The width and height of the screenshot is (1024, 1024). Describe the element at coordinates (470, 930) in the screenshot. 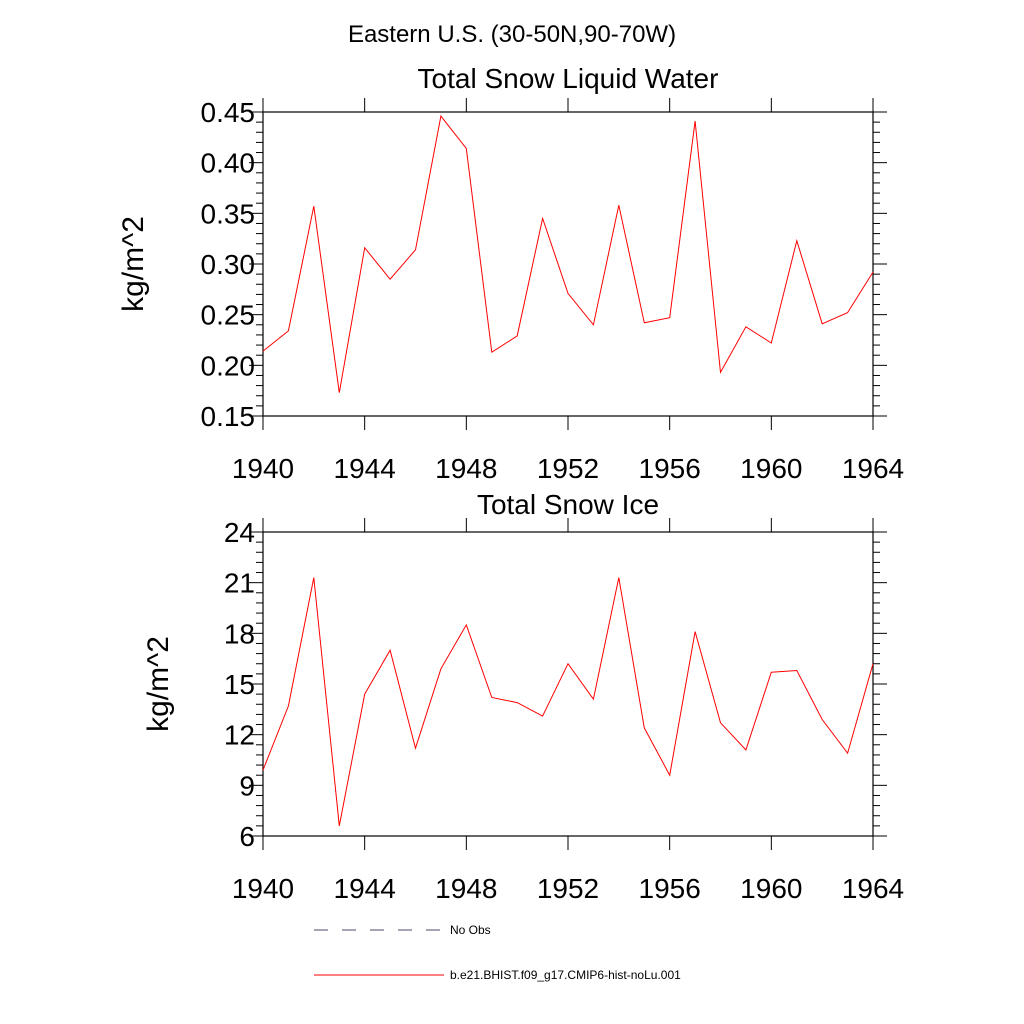

I see `legend-label-no-obs: No Obs` at that location.